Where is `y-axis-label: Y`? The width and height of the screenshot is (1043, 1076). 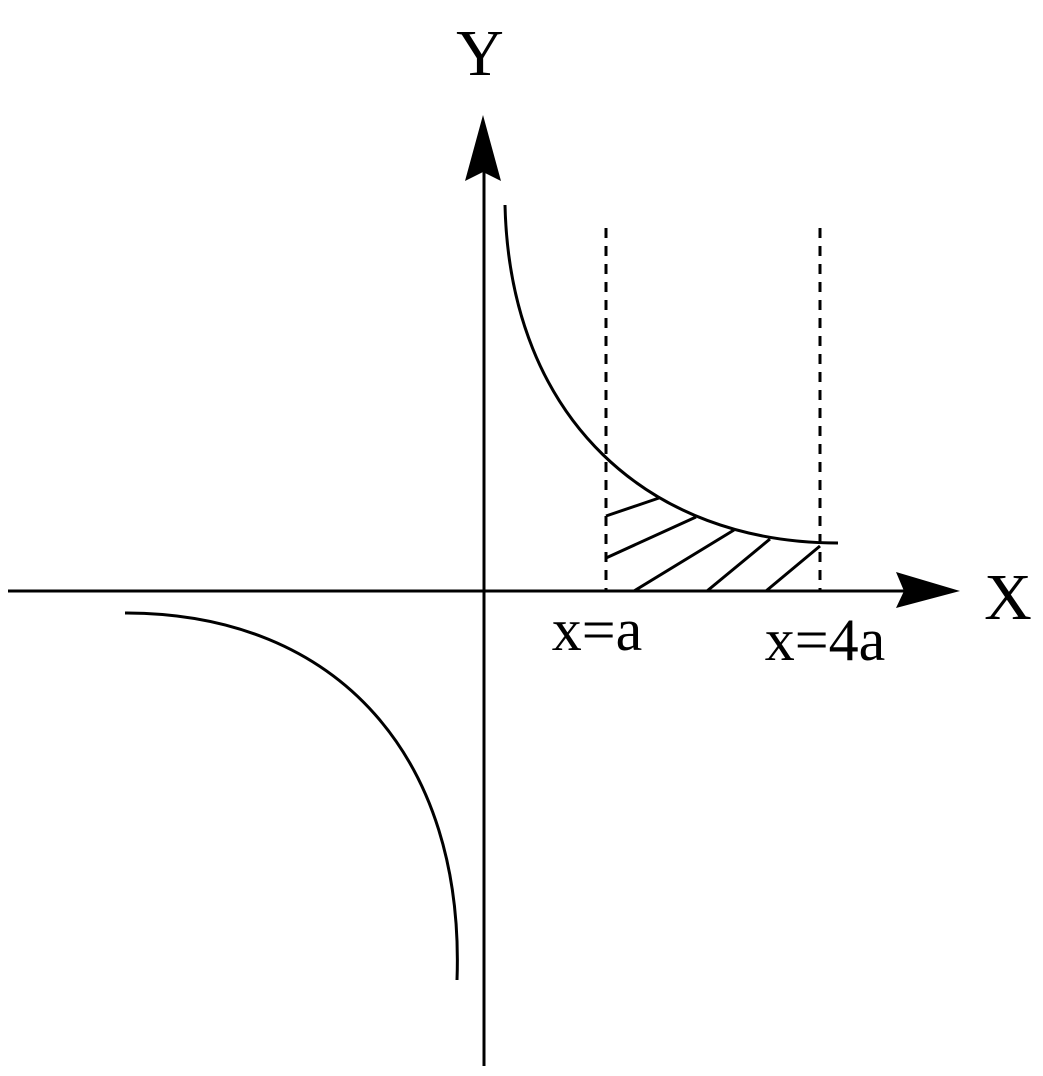 y-axis-label: Y is located at coordinates (480, 53).